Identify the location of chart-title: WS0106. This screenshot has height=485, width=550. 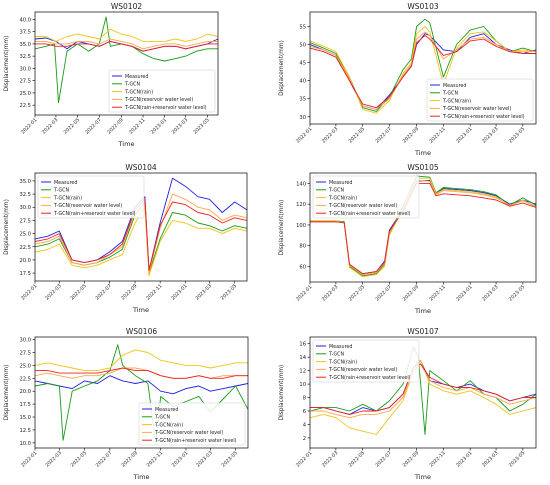
(141, 331).